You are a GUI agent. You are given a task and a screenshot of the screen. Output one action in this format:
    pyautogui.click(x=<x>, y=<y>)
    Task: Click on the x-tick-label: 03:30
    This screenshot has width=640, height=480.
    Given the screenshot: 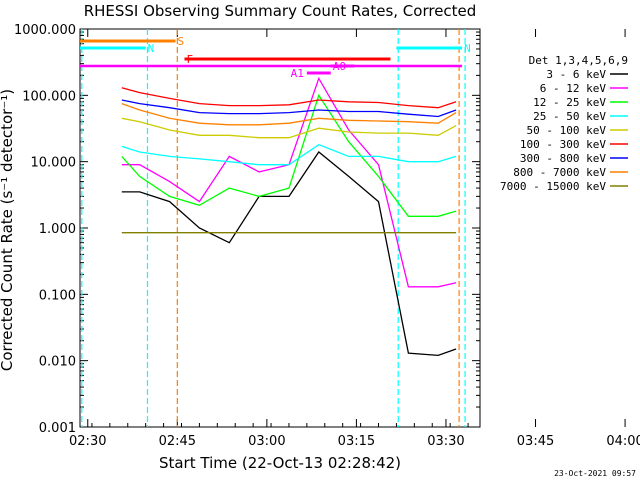 What is the action you would take?
    pyautogui.click(x=445, y=441)
    